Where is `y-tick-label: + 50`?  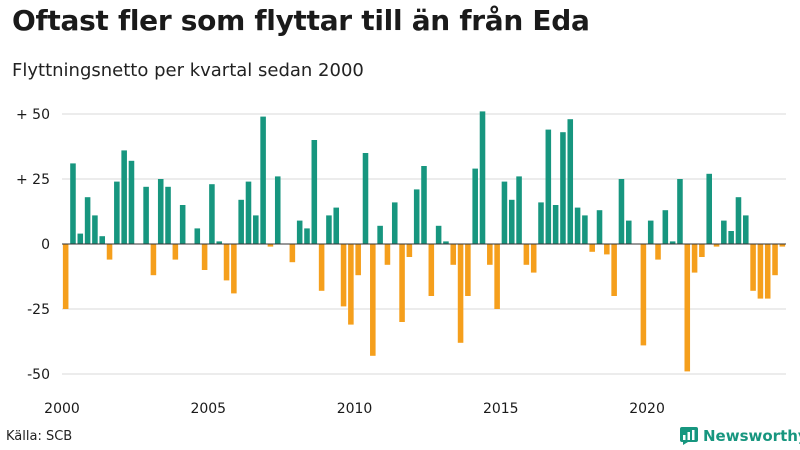
y-tick-label: + 50 is located at coordinates (33, 115).